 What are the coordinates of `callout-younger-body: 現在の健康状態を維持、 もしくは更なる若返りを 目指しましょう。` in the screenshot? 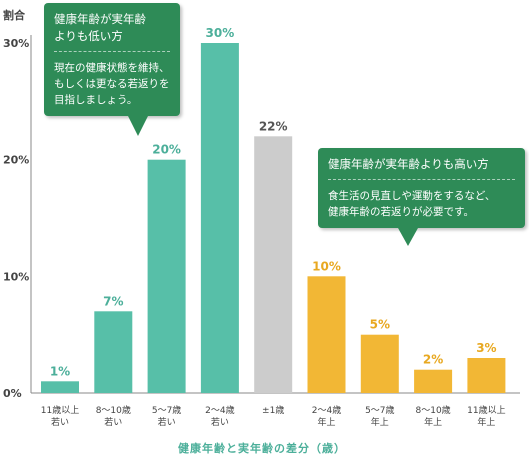 It's located at (112, 84).